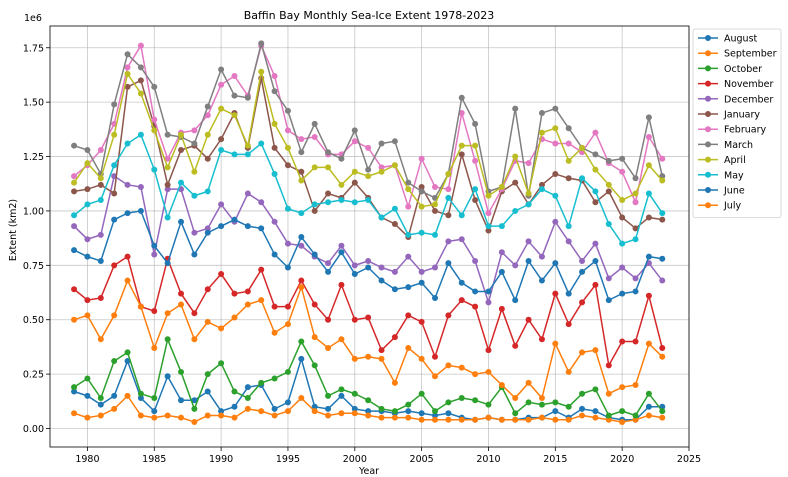  Describe the element at coordinates (33, 429) in the screenshot. I see `y-tick-label: 0.00` at that location.